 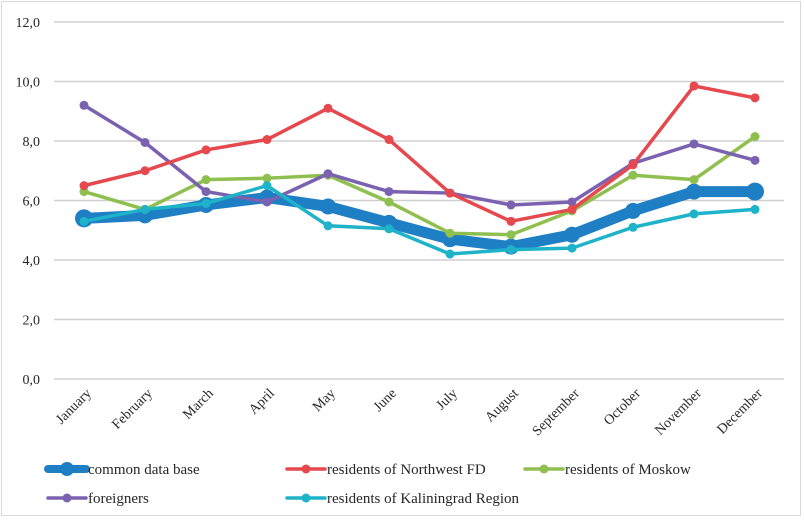 What do you see at coordinates (324, 400) in the screenshot?
I see `x-tick-label: May` at bounding box center [324, 400].